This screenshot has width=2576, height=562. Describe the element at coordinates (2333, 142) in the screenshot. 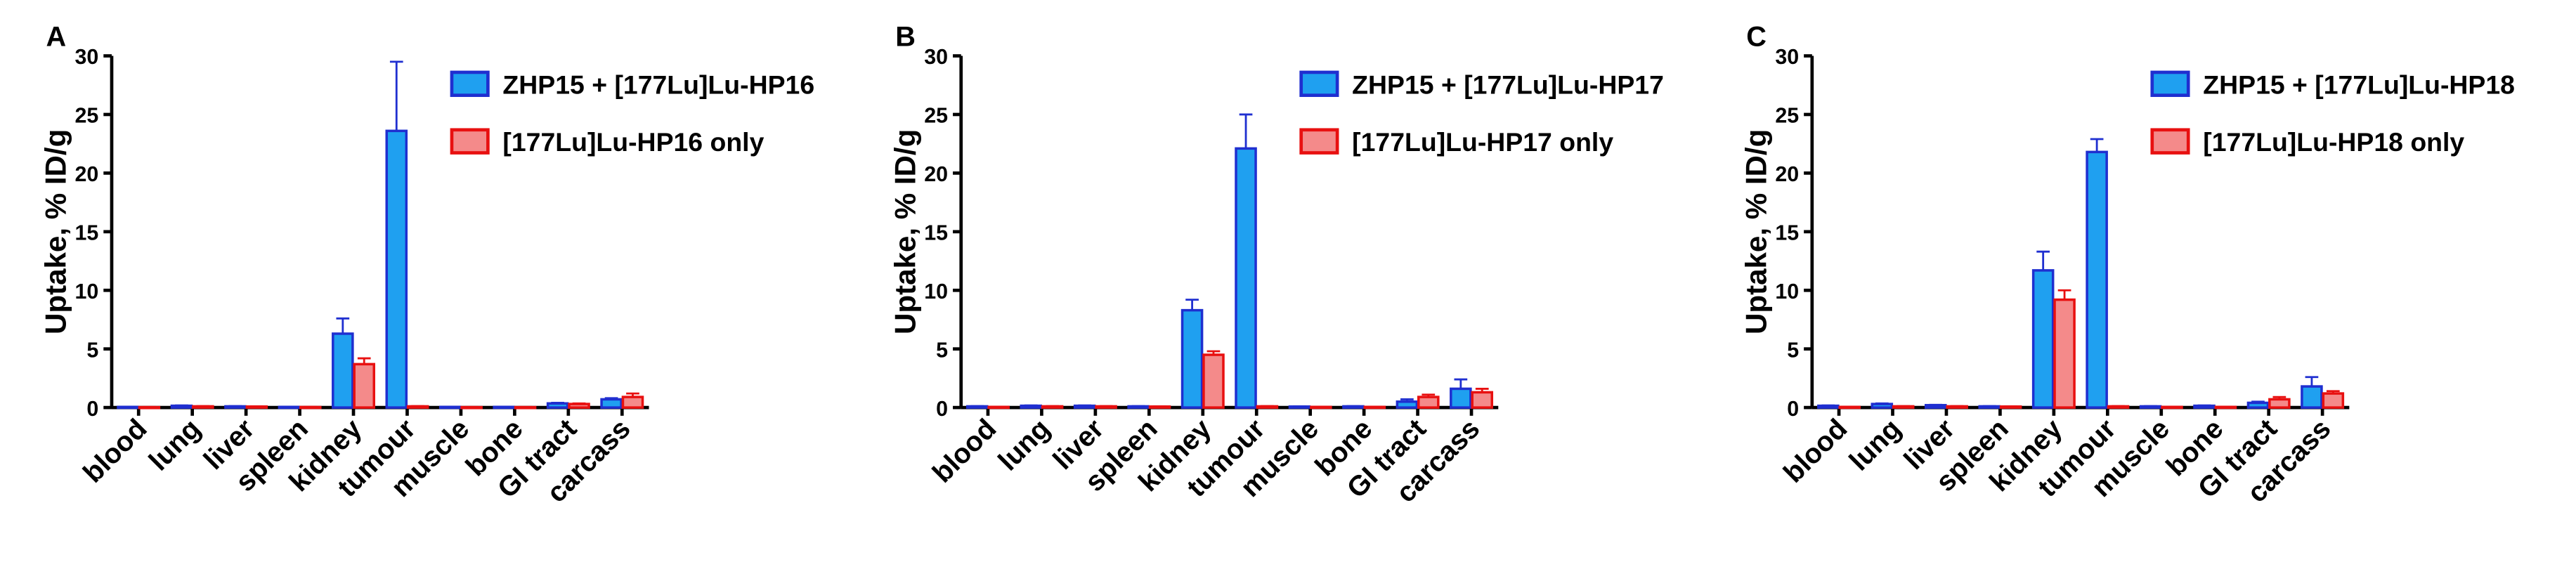

I see `legend-label: [177Lu]Lu-HP18 only` at that location.